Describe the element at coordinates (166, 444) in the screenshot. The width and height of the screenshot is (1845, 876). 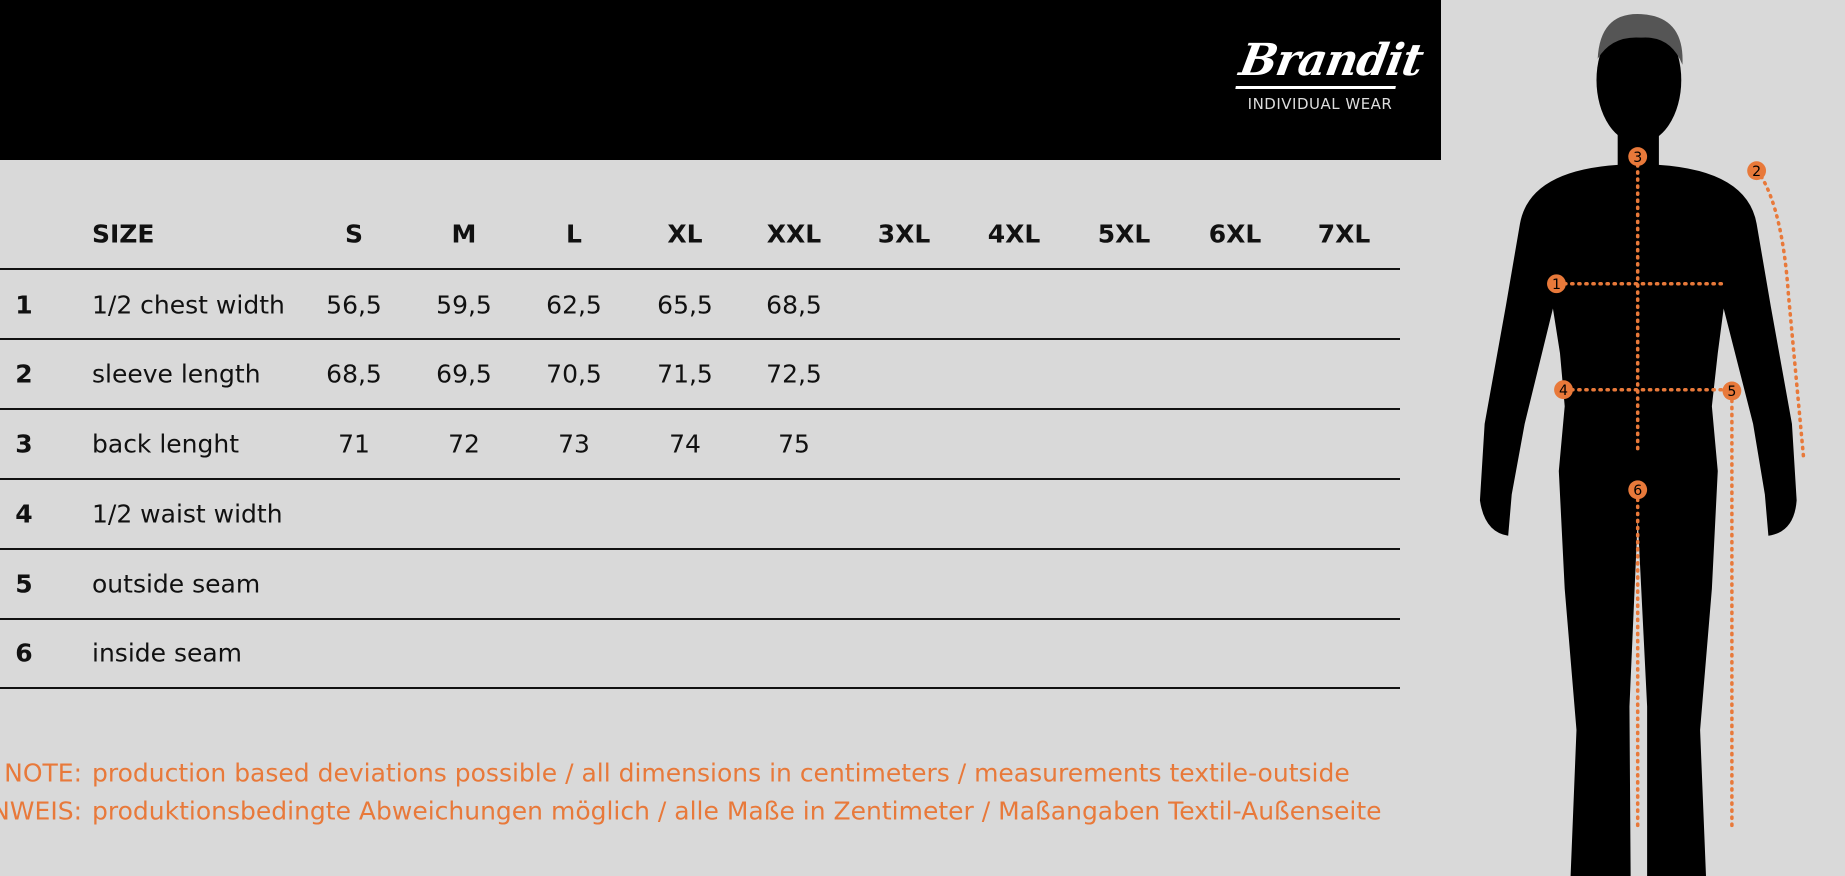
I see `row-label: back lenght` at that location.